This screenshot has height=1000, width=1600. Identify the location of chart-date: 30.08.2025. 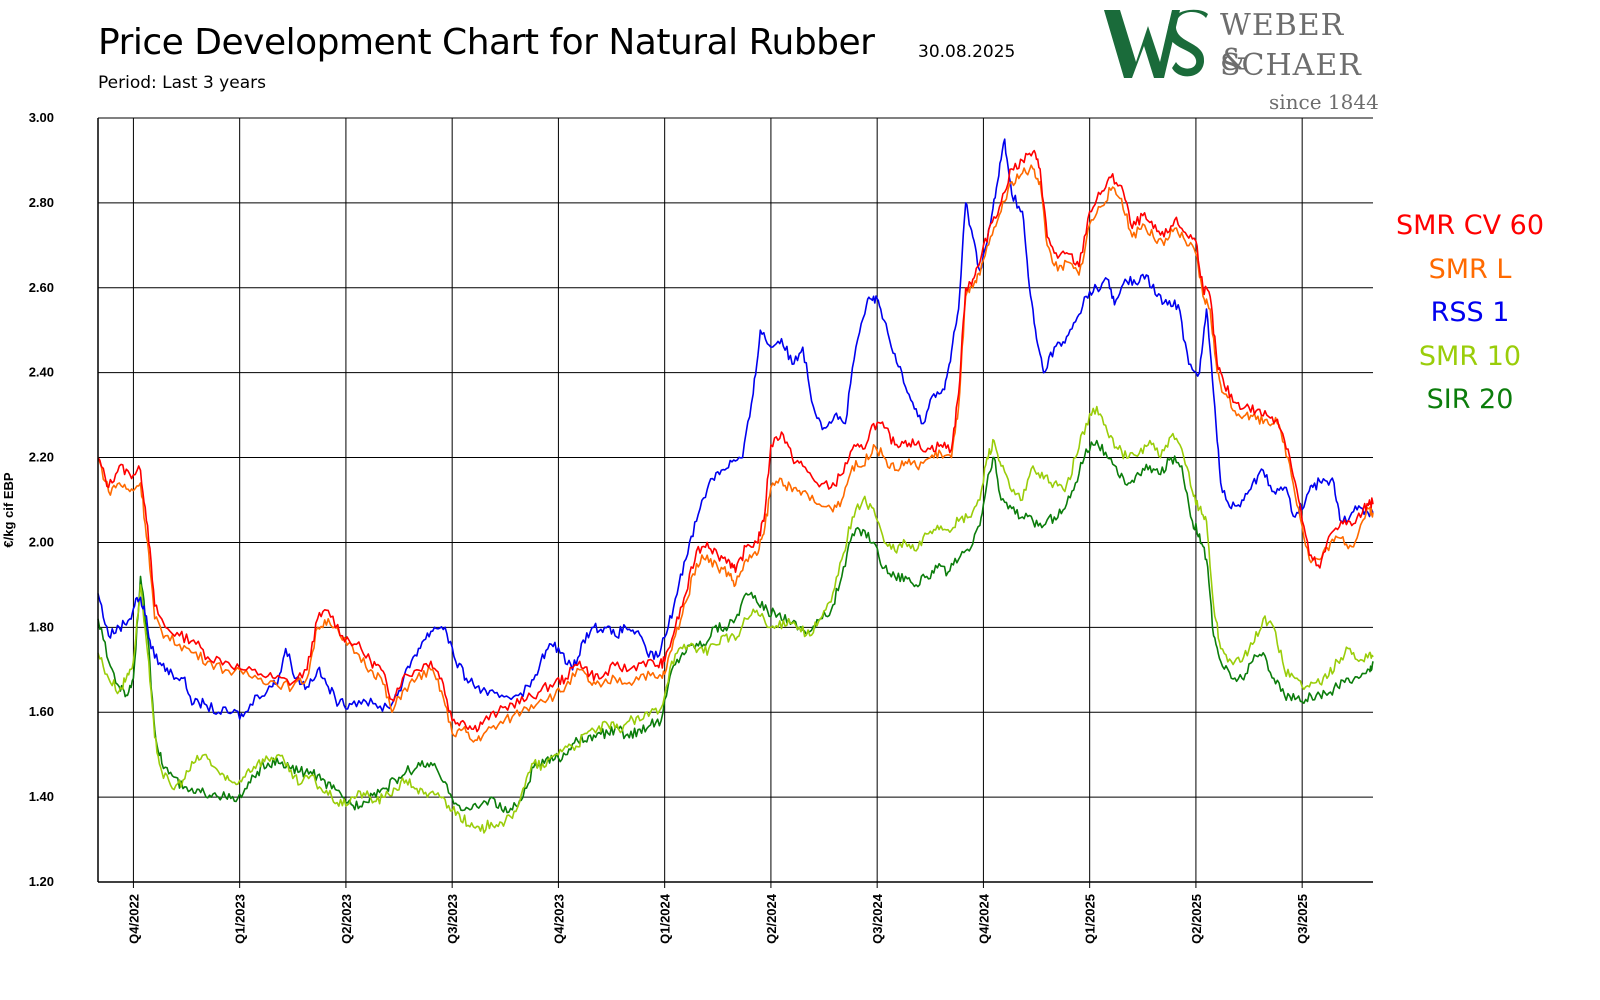
(967, 52).